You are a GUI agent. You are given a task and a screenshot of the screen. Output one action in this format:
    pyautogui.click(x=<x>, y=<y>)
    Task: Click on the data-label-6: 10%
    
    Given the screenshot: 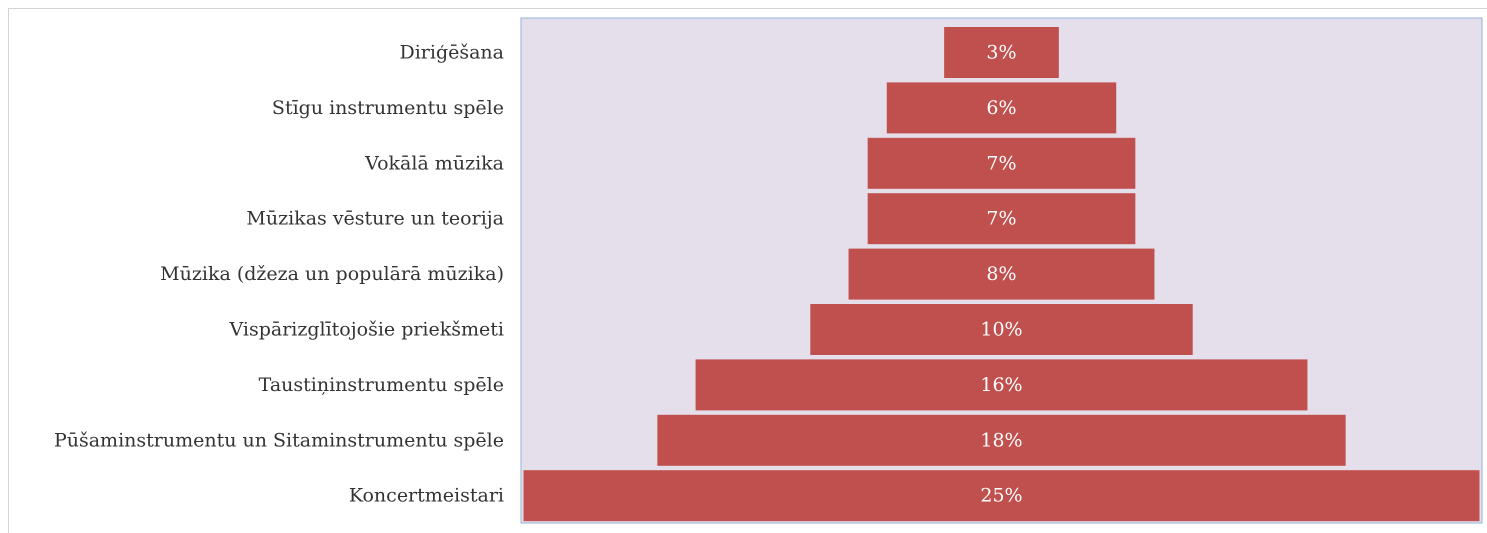 What is the action you would take?
    pyautogui.click(x=1001, y=330)
    